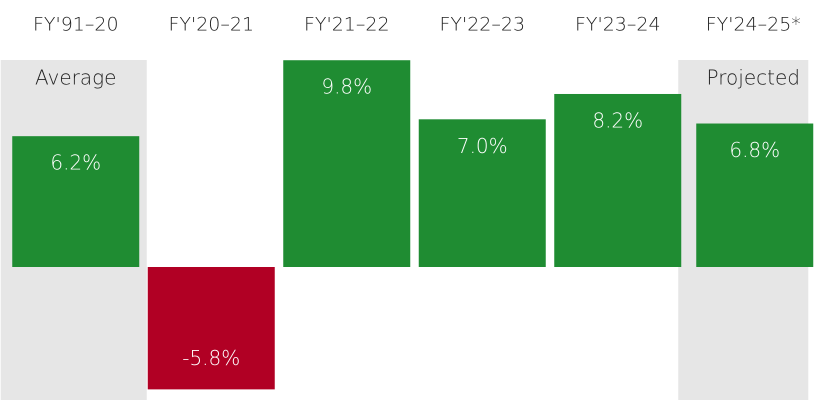 This screenshot has width=819, height=400. I want to click on value-label: 7.0%, so click(482, 146).